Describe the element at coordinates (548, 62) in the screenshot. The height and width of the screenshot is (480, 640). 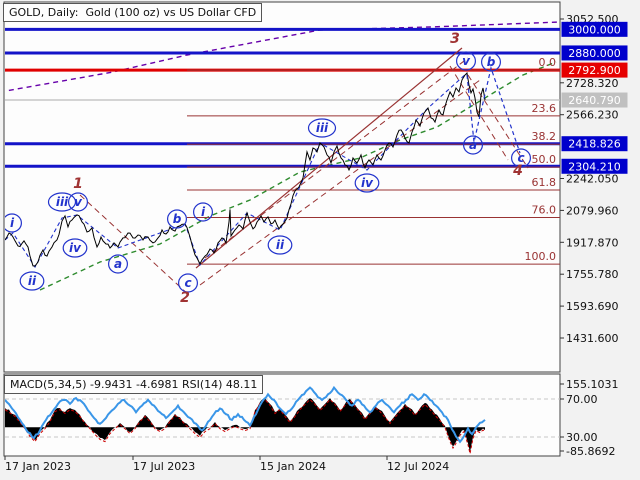
I see `fib-label-0.0: 0.0` at that location.